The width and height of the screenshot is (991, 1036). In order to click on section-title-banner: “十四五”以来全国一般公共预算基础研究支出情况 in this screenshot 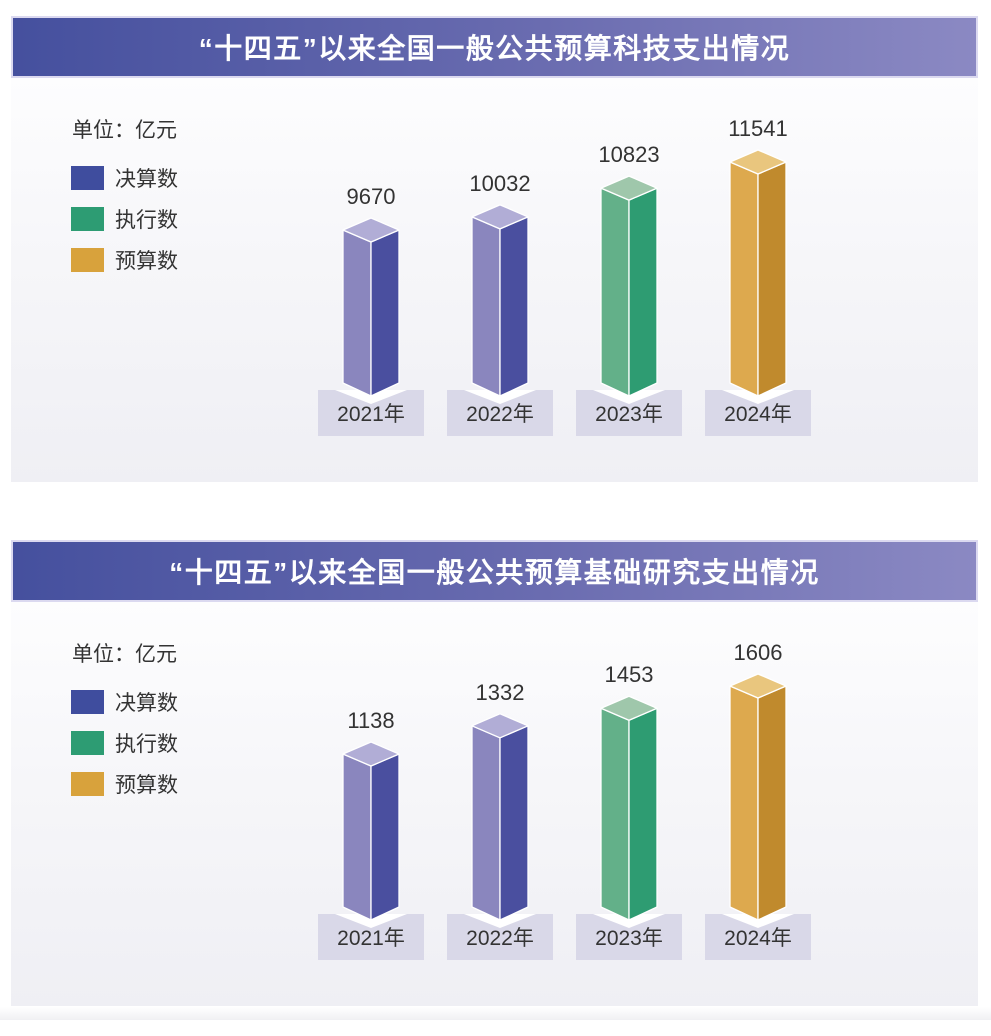, I will do `click(494, 571)`.